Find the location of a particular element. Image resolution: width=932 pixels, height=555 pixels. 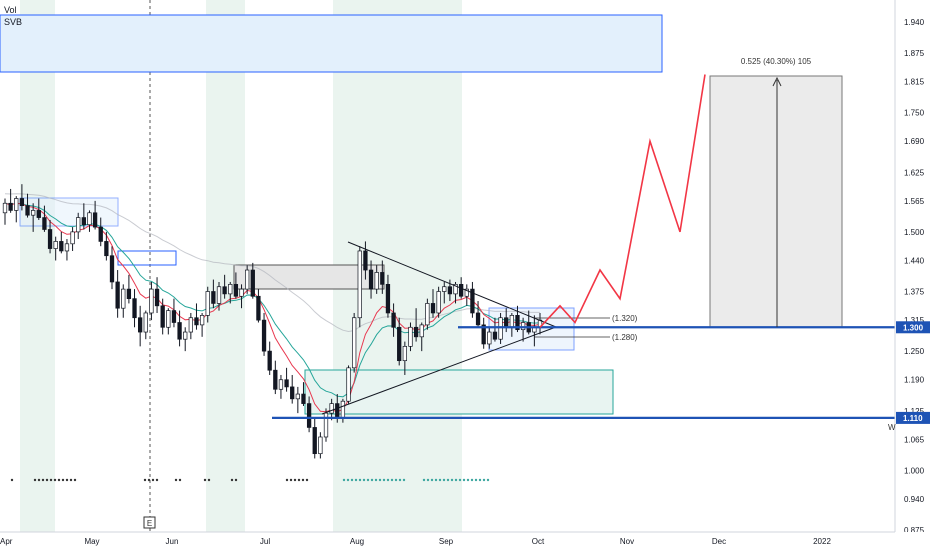

time-tick-label: Jul is located at coordinates (265, 541).